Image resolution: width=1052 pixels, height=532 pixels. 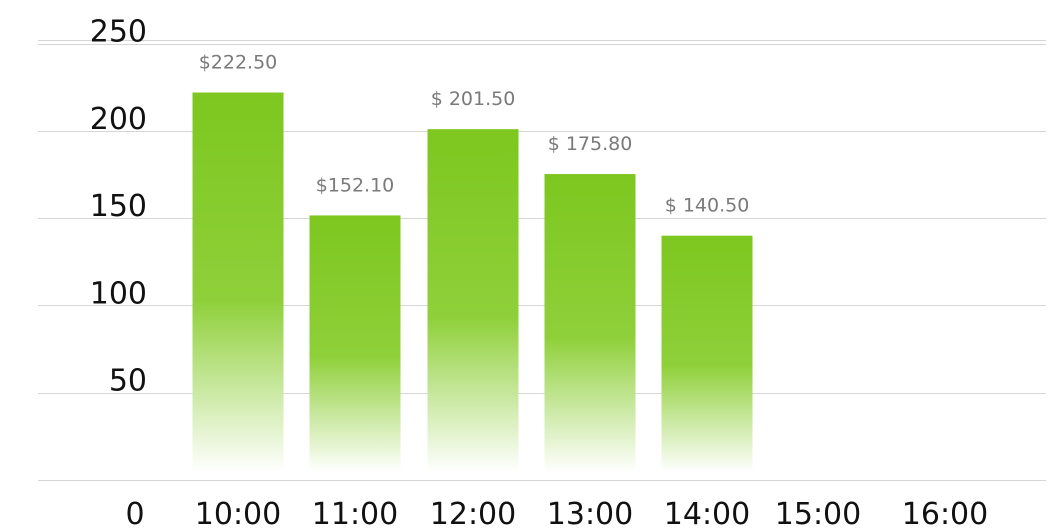 I want to click on data-label: $ 140.50, so click(x=707, y=206).